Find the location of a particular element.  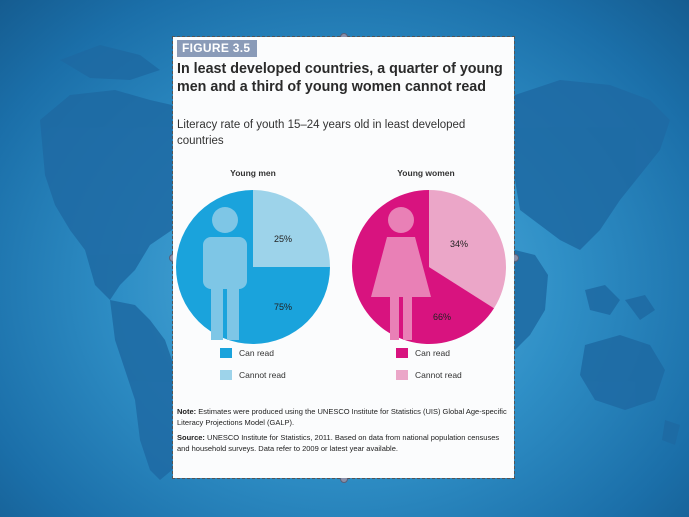

chart-title-men: Young men is located at coordinates (253, 173).